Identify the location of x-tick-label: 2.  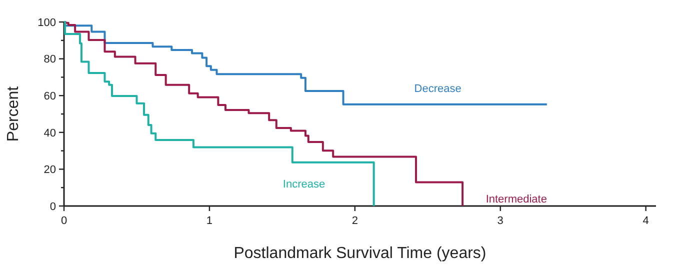
(355, 221).